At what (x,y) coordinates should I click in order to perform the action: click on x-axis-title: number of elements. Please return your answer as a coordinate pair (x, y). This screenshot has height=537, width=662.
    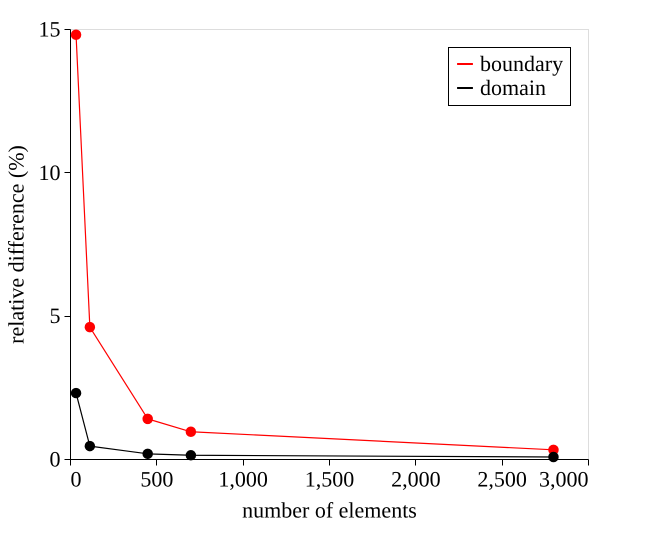
    Looking at the image, I should click on (329, 510).